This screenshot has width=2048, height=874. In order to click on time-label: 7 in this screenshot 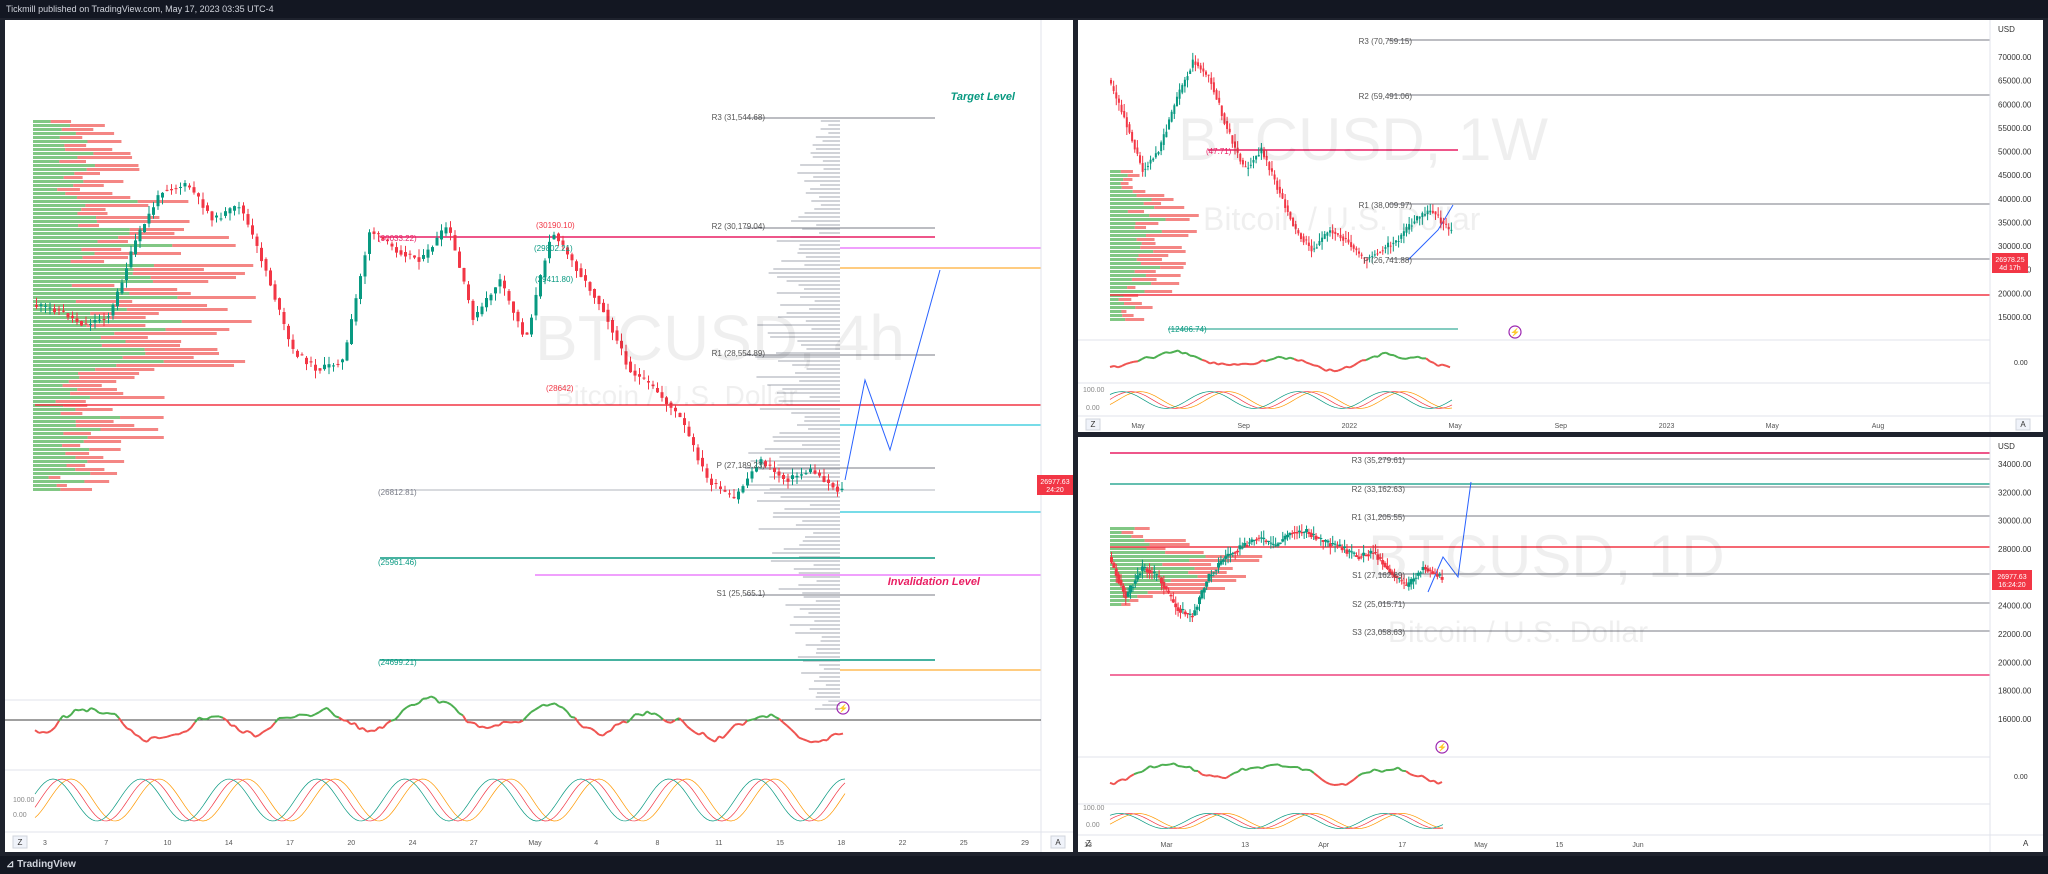, I will do `click(106, 843)`.